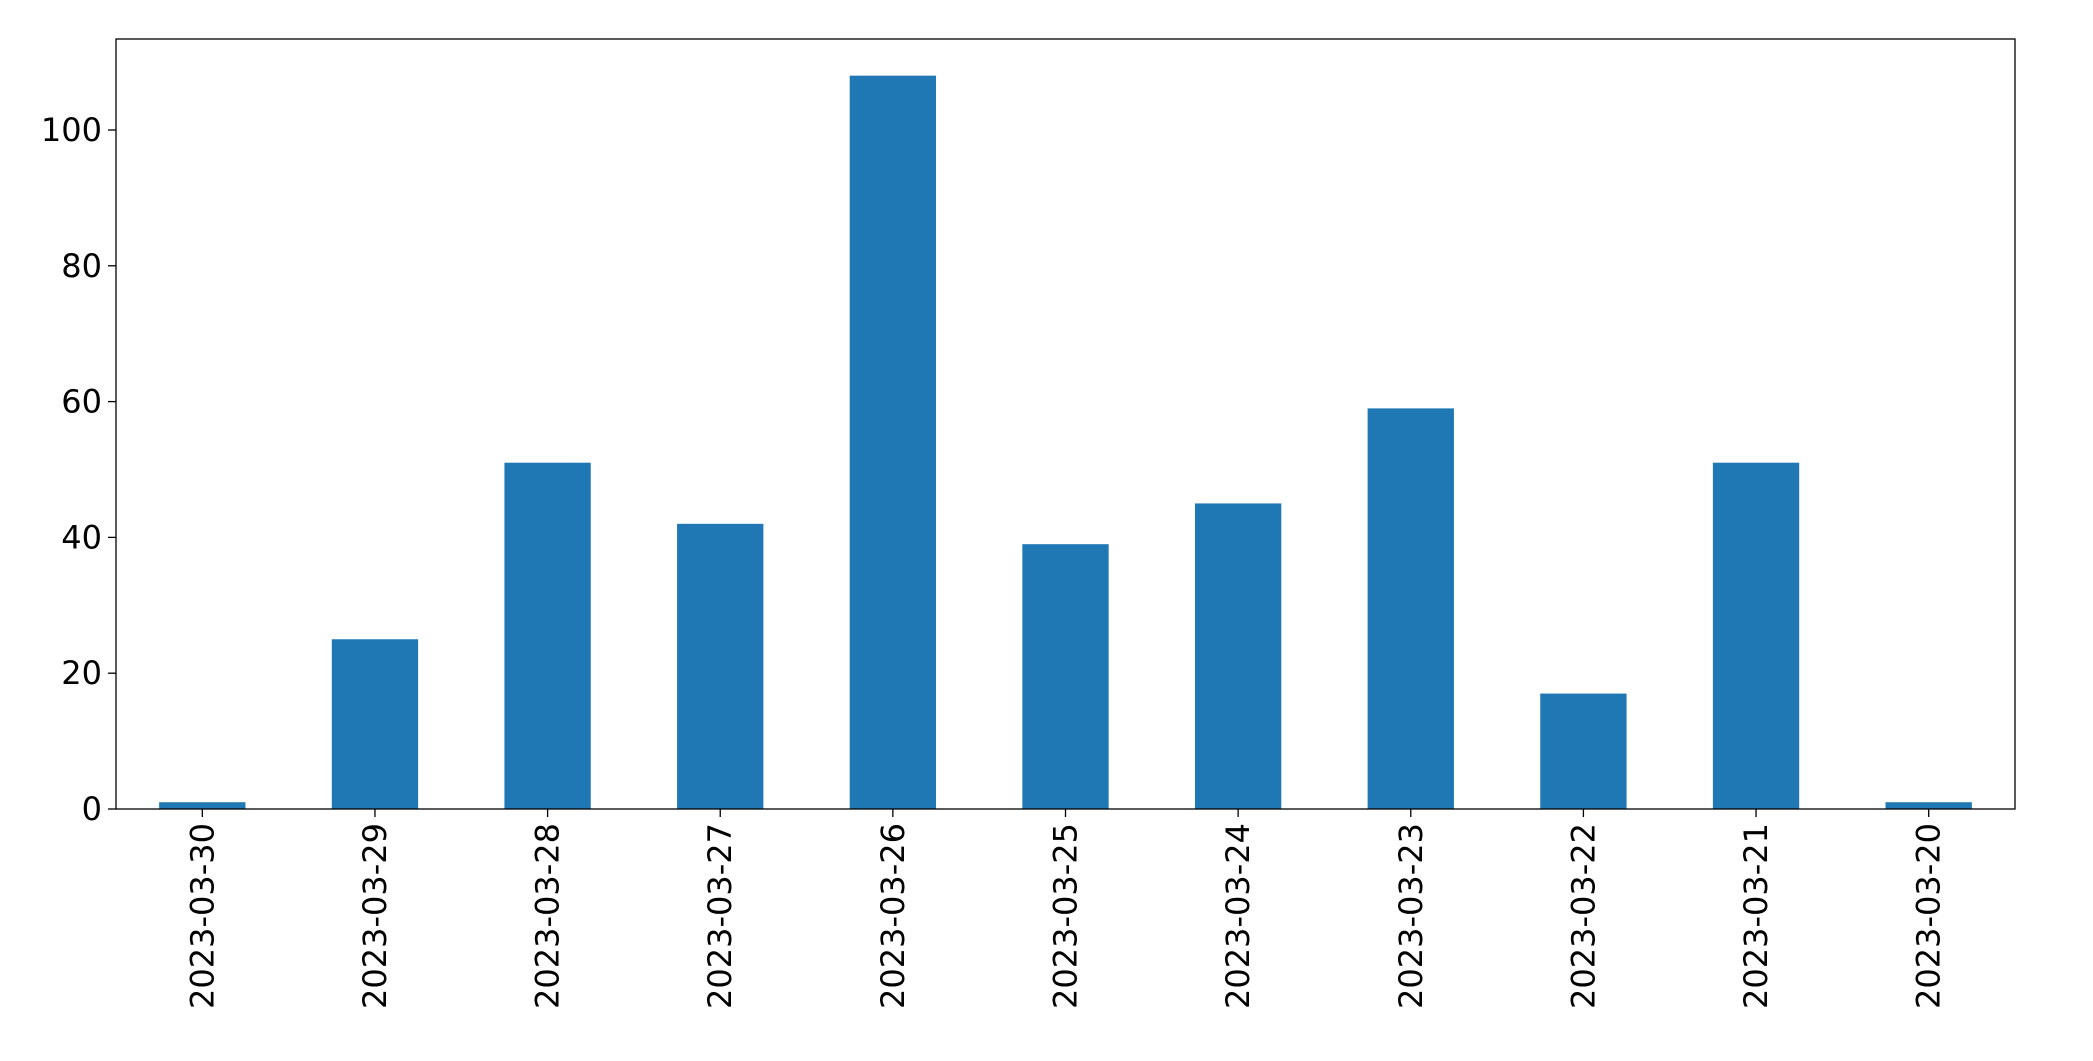 Image resolution: width=2093 pixels, height=1061 pixels. What do you see at coordinates (81, 266) in the screenshot?
I see `y-tick-label: 80` at bounding box center [81, 266].